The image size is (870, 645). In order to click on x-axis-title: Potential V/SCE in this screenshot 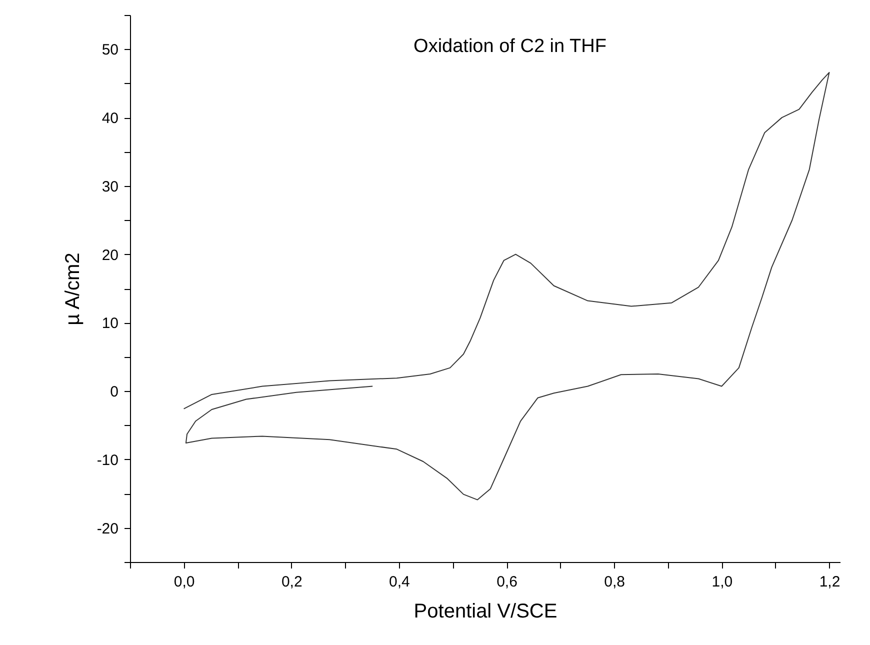, I will do `click(486, 611)`.